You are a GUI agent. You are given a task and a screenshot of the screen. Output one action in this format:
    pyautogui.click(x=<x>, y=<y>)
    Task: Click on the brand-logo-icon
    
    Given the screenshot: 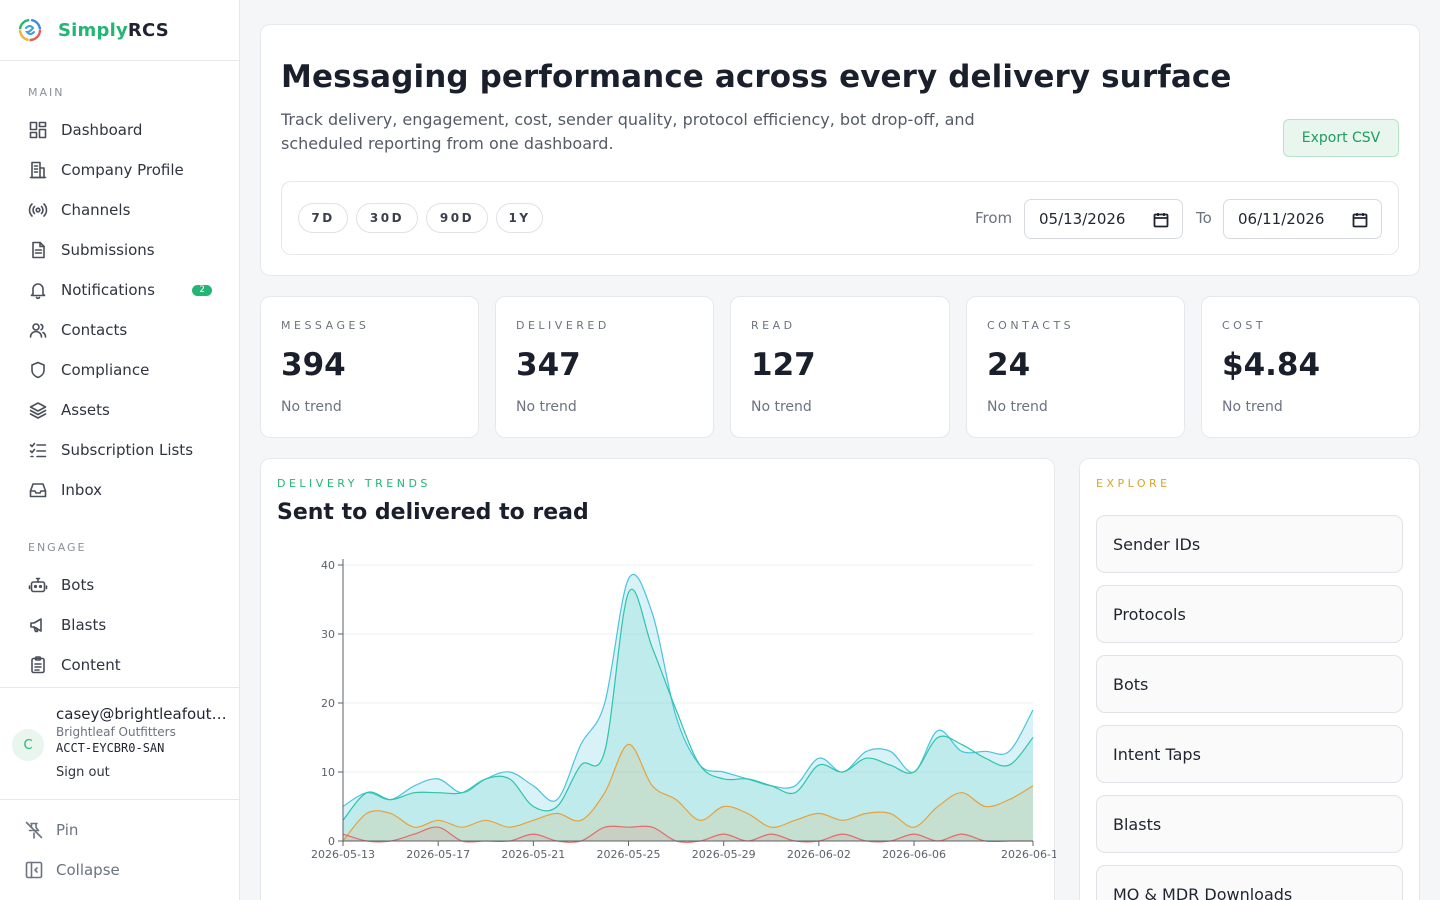 What is the action you would take?
    pyautogui.click(x=30, y=30)
    